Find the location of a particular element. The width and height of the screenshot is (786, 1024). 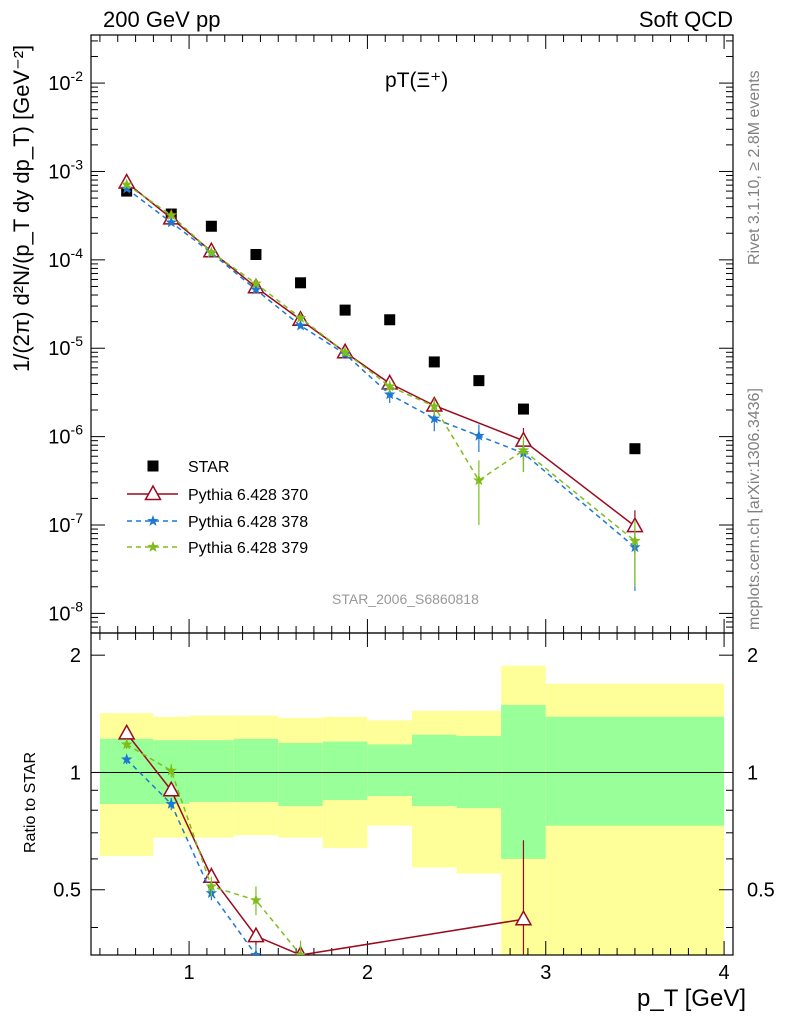

legend-entry: Pythia 6.428 378 is located at coordinates (217, 522).